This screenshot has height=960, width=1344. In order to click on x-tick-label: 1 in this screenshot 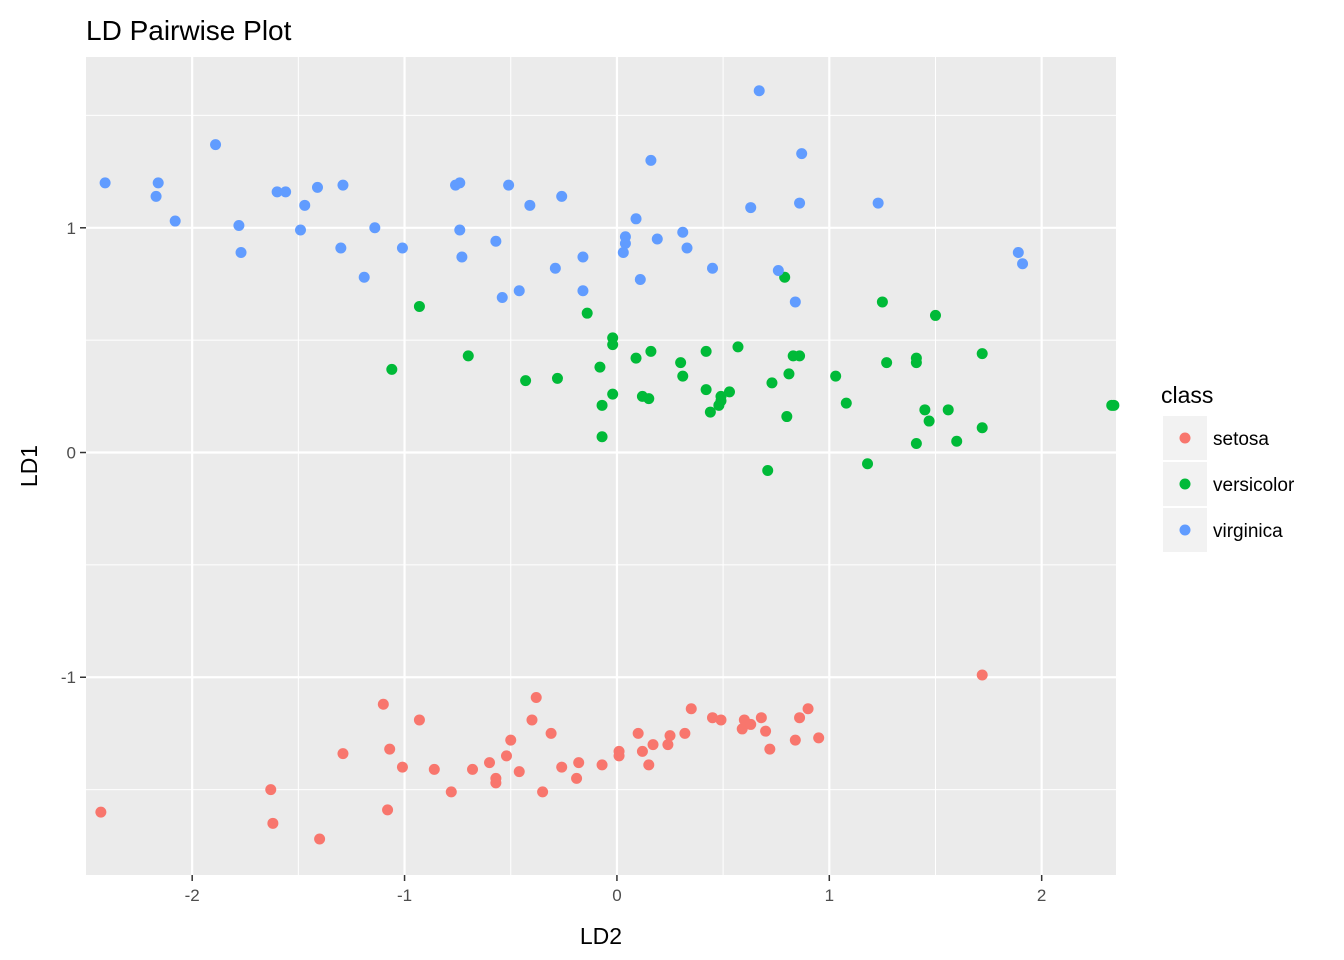, I will do `click(829, 895)`.